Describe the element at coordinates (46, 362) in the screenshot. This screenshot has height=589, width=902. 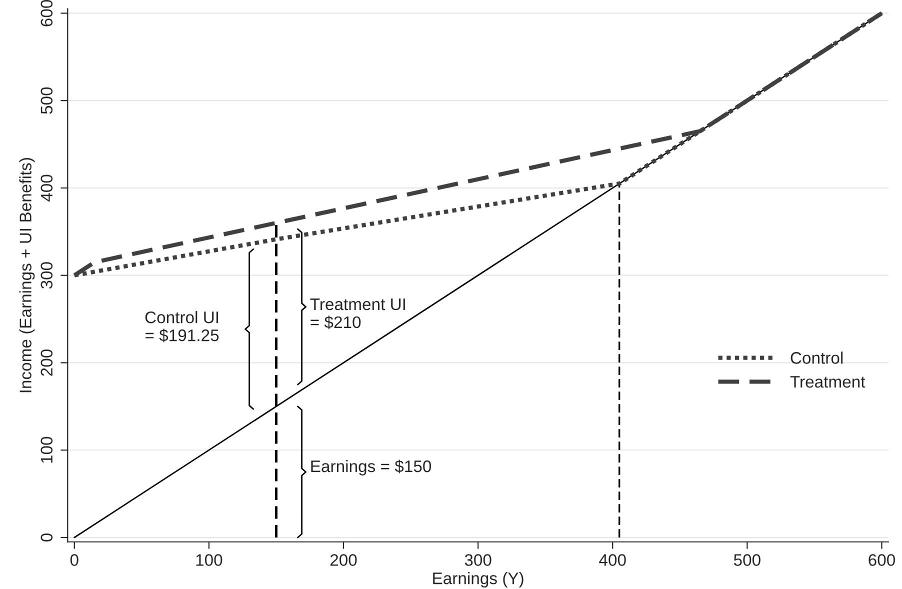
I see `y-tick-label: 200` at that location.